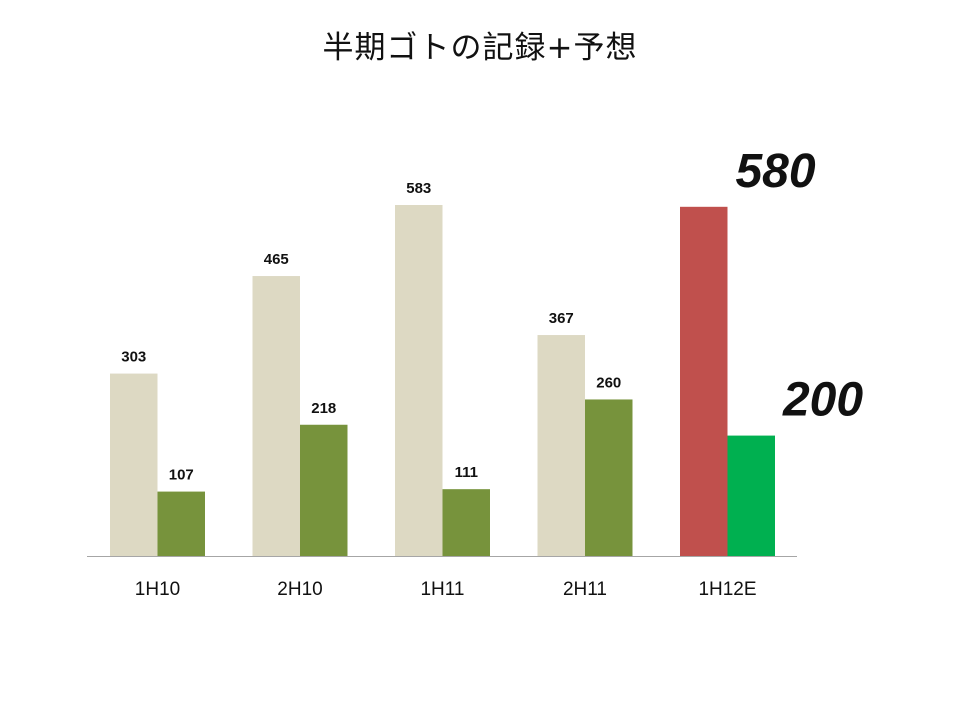  Describe the element at coordinates (561, 318) in the screenshot. I see `value-label: 367` at that location.